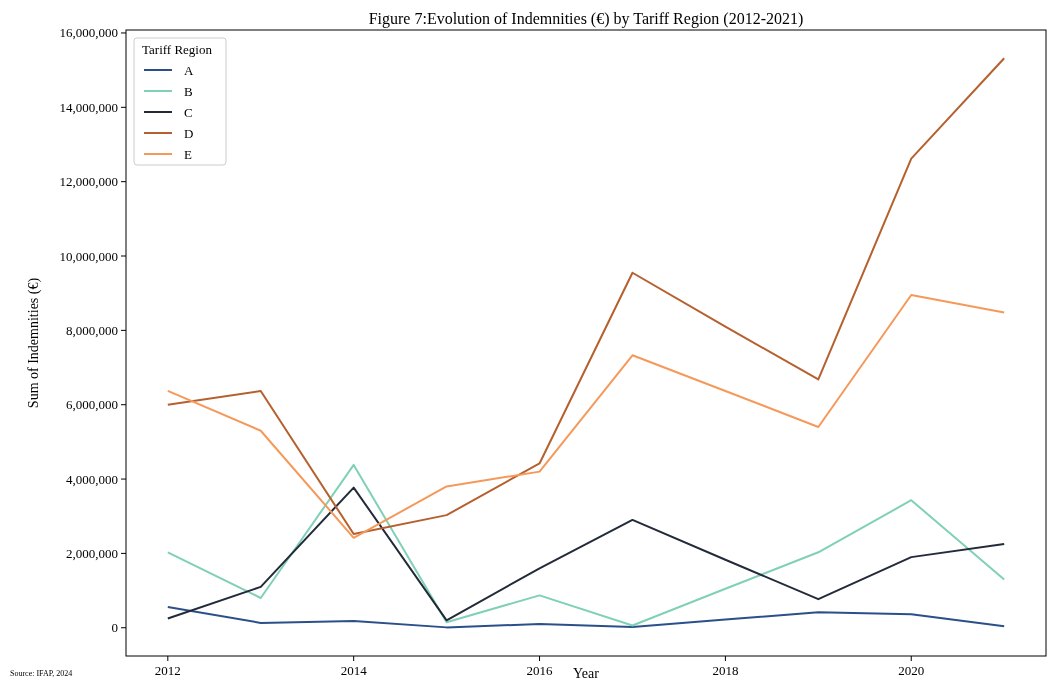 This screenshot has width=1057, height=691. What do you see at coordinates (177, 49) in the screenshot?
I see `legend-title: Tariff Region` at bounding box center [177, 49].